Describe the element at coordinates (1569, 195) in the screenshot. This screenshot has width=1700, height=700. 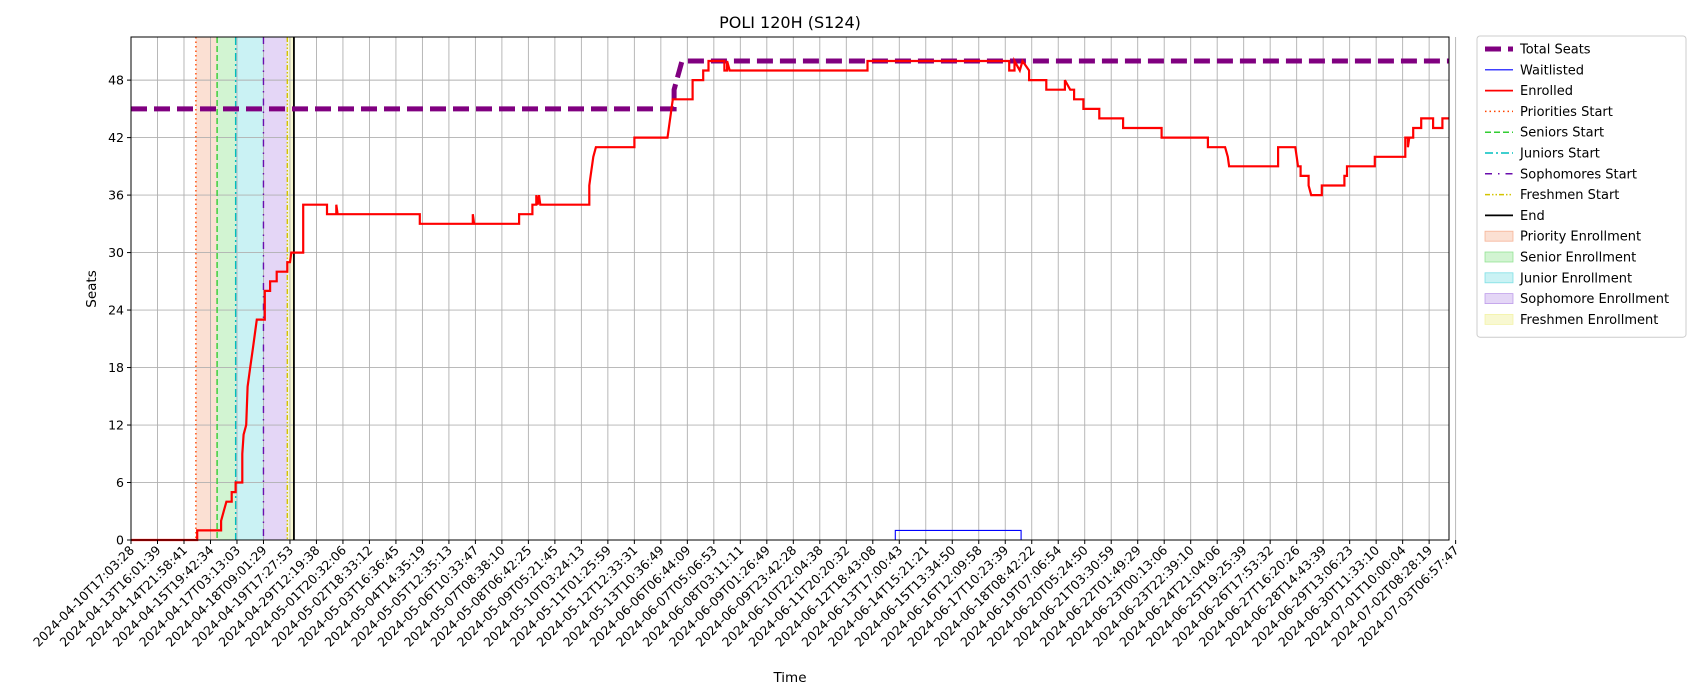
I see `legend-label-7: Freshmen Start` at that location.